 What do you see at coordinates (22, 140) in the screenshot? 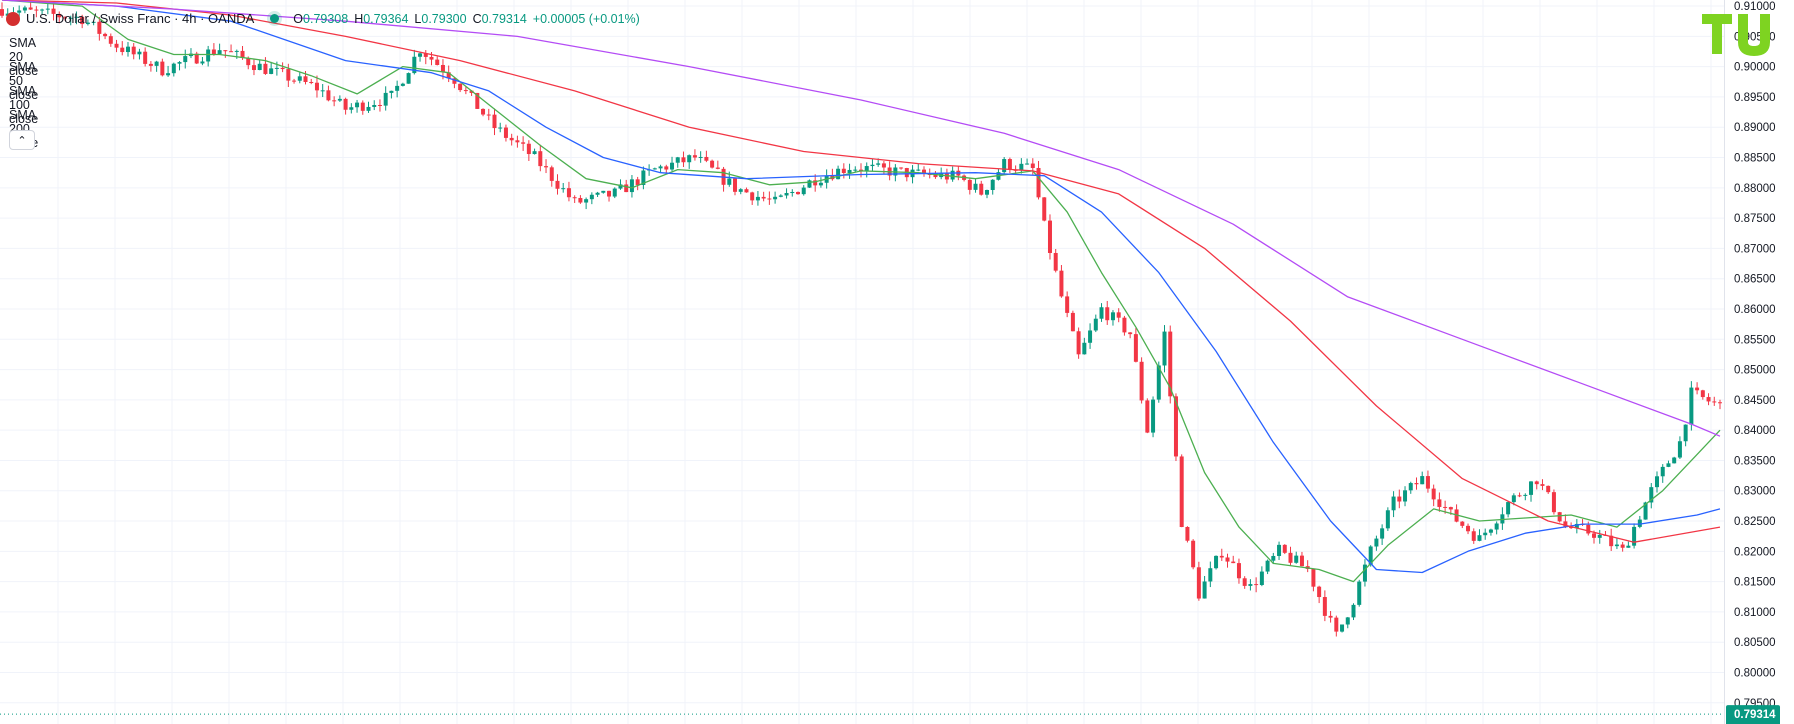
I see `collapse-legend-button: ⌃` at bounding box center [22, 140].